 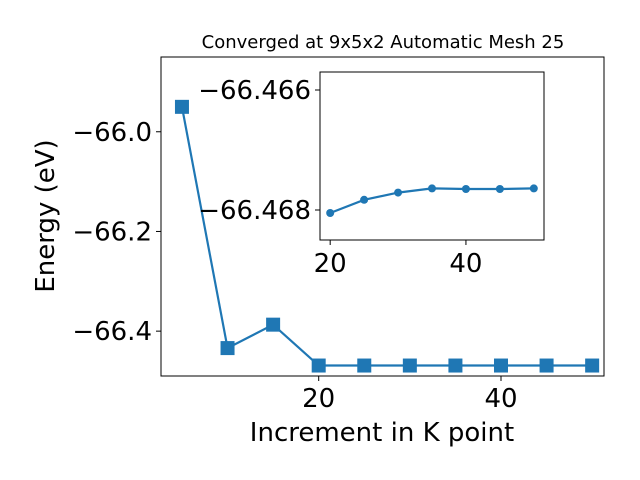 I want to click on inset-x-tick-label: 20, so click(x=330, y=264).